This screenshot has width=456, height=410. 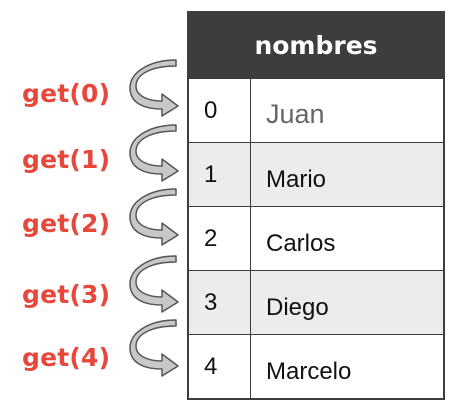 I want to click on header-label: nombres, so click(x=316, y=45).